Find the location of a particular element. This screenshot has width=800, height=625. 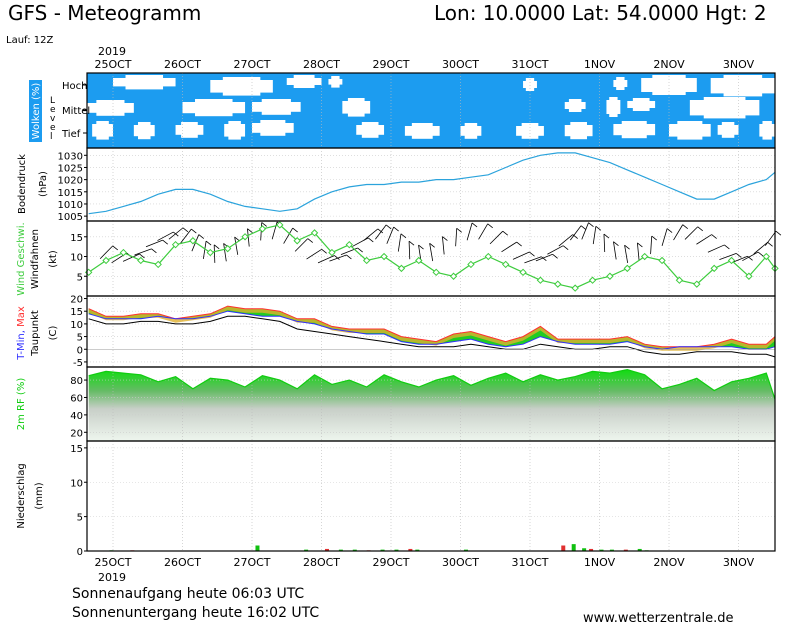

y-tick-label: 60 is located at coordinates (76, 398).